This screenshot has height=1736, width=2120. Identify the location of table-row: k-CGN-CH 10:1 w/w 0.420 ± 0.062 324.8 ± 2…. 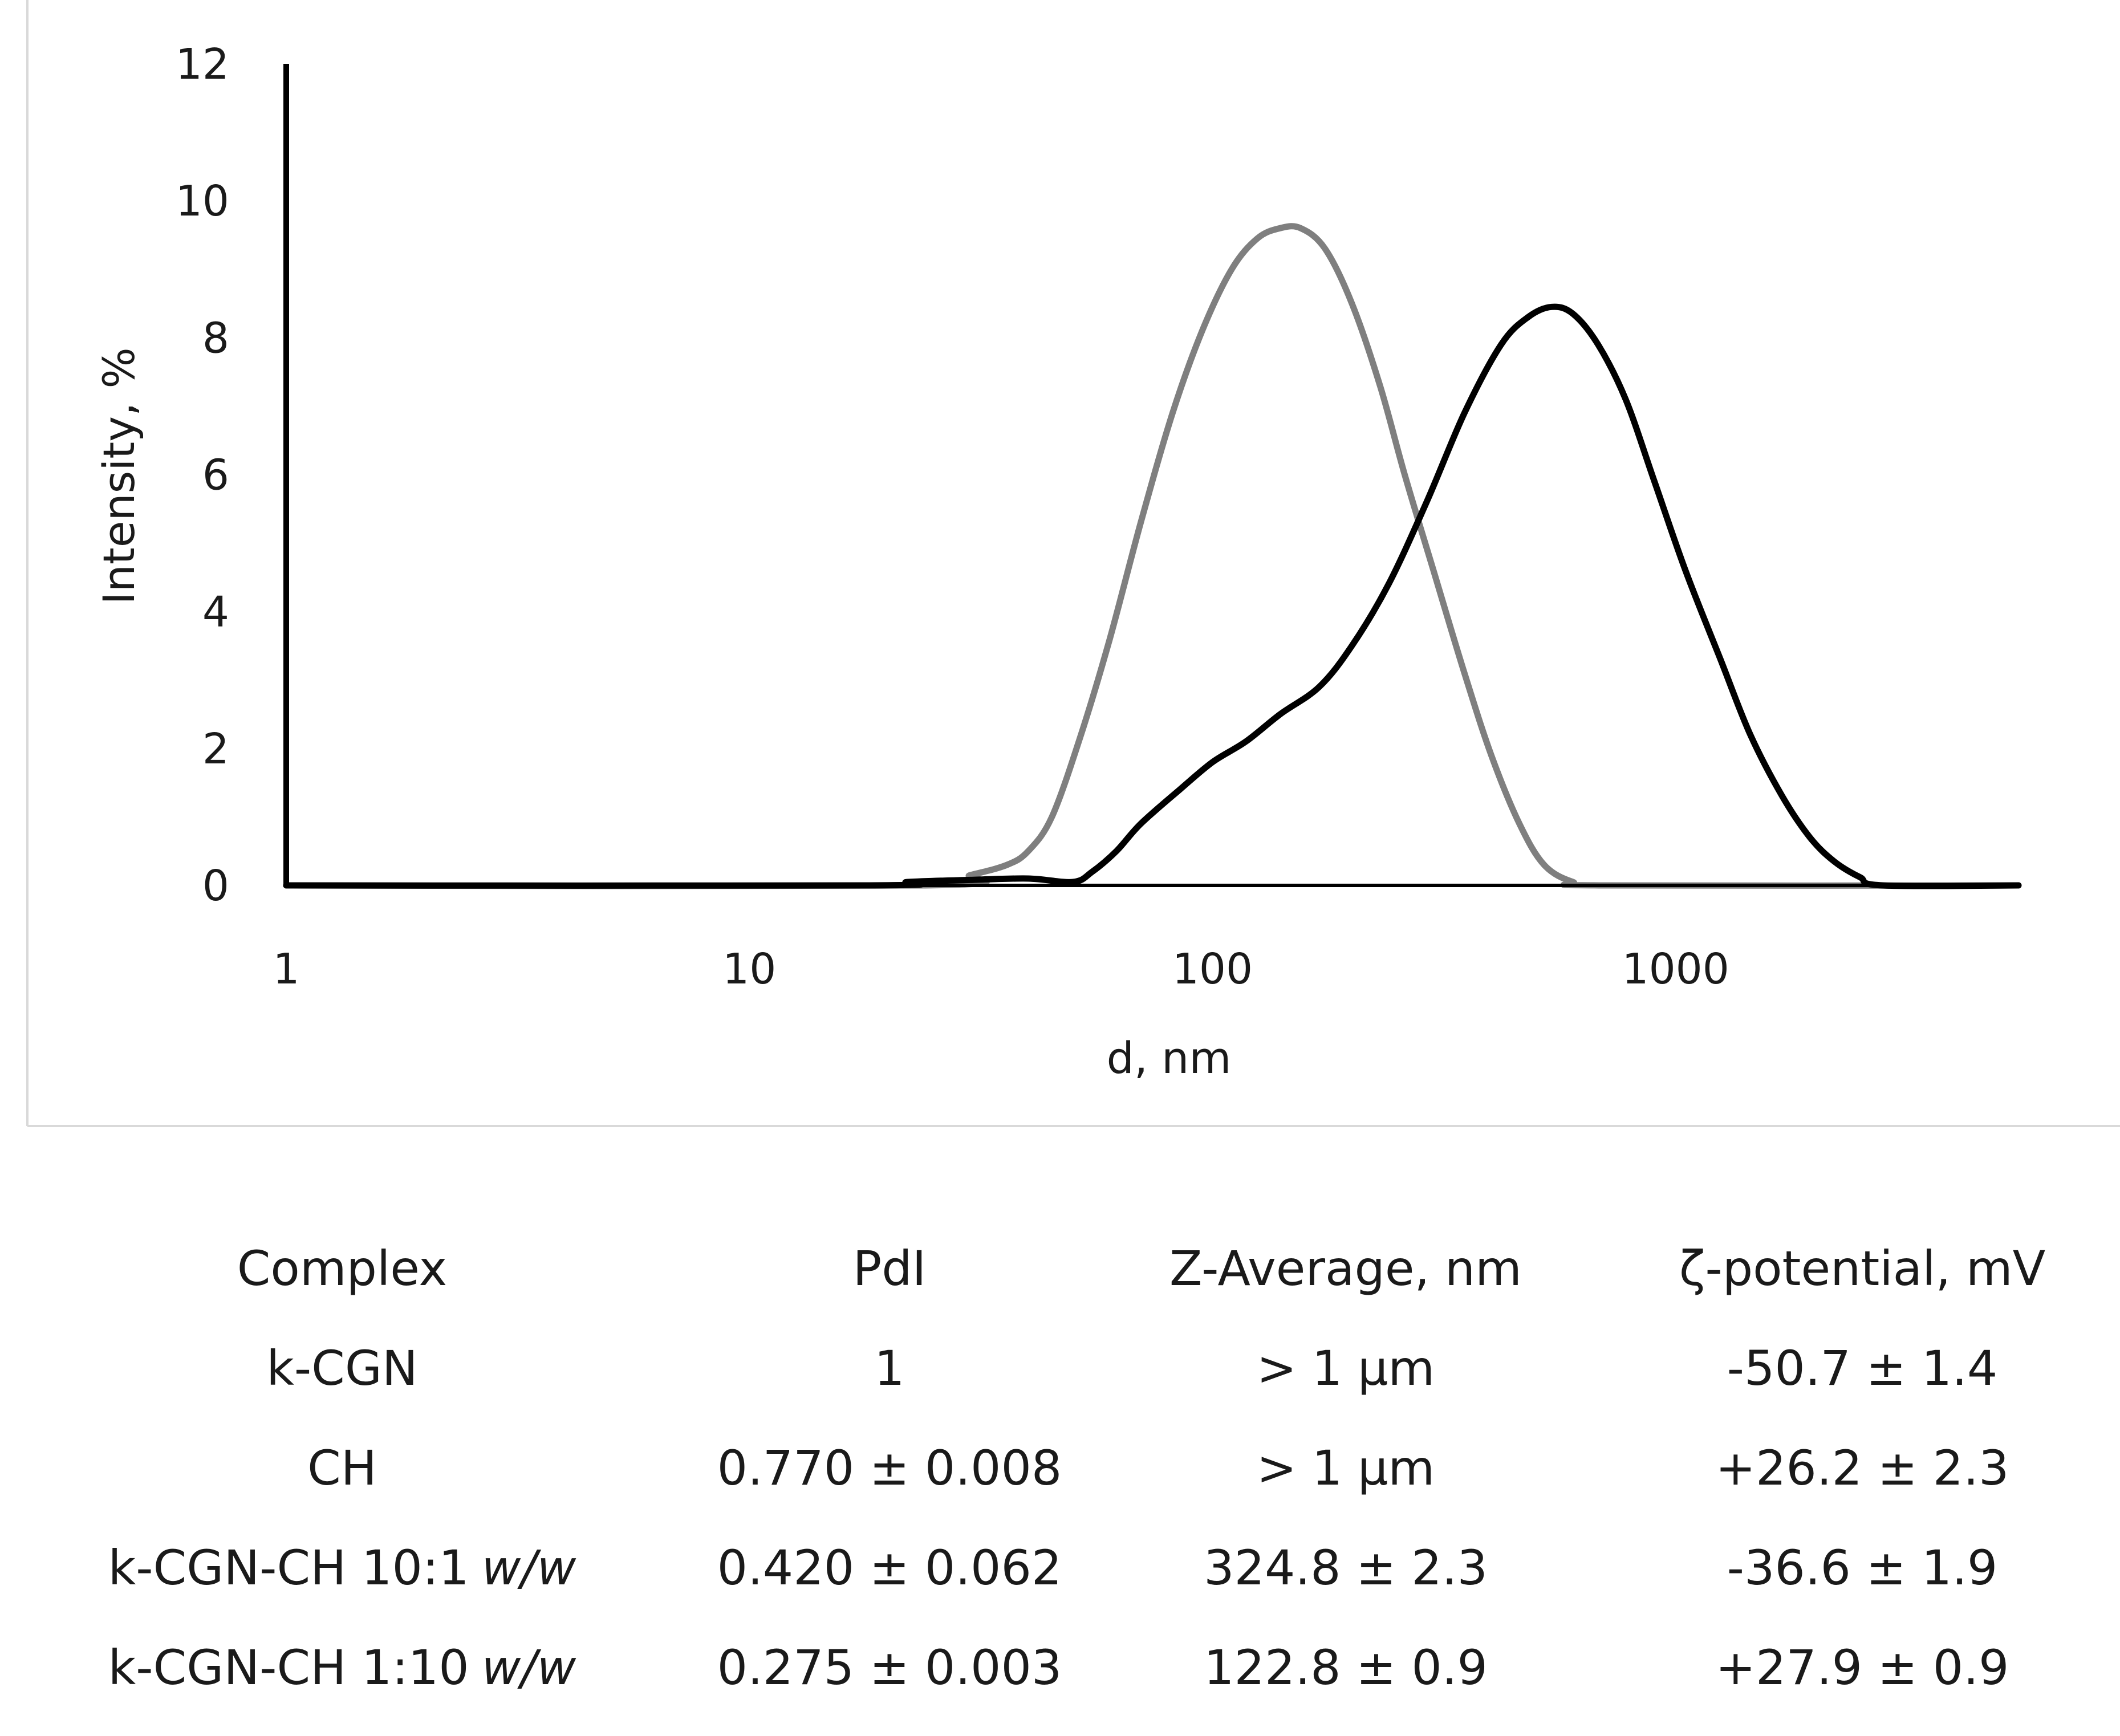
(1060, 1586).